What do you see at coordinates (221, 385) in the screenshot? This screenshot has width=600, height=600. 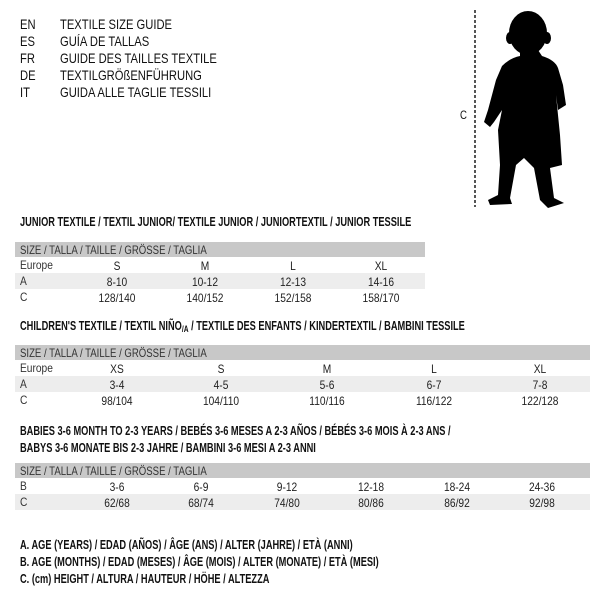 I see `table-cell: 4-5` at bounding box center [221, 385].